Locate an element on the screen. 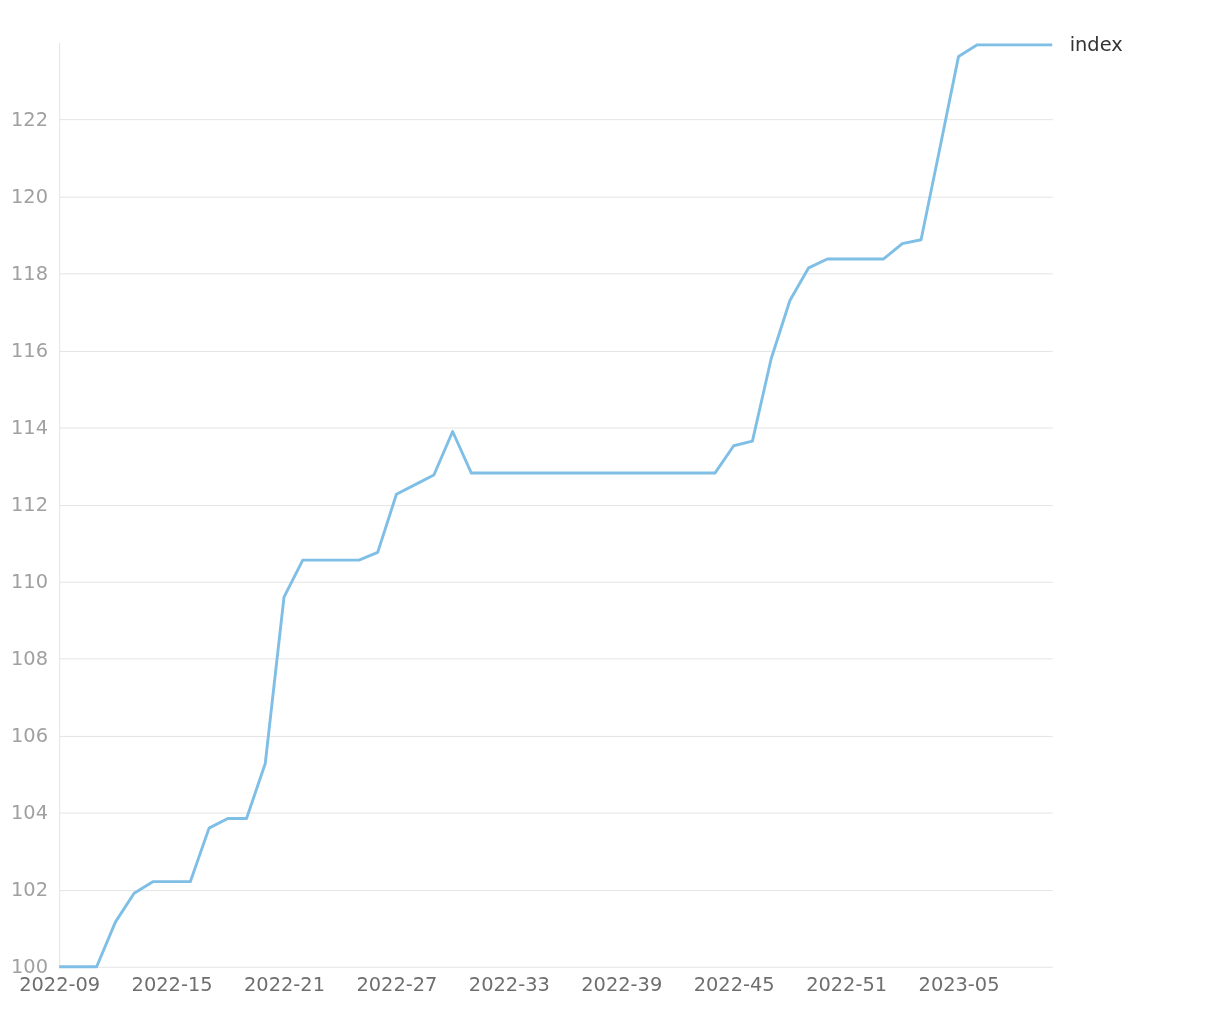  y-tick-label: 108 is located at coordinates (29, 658).